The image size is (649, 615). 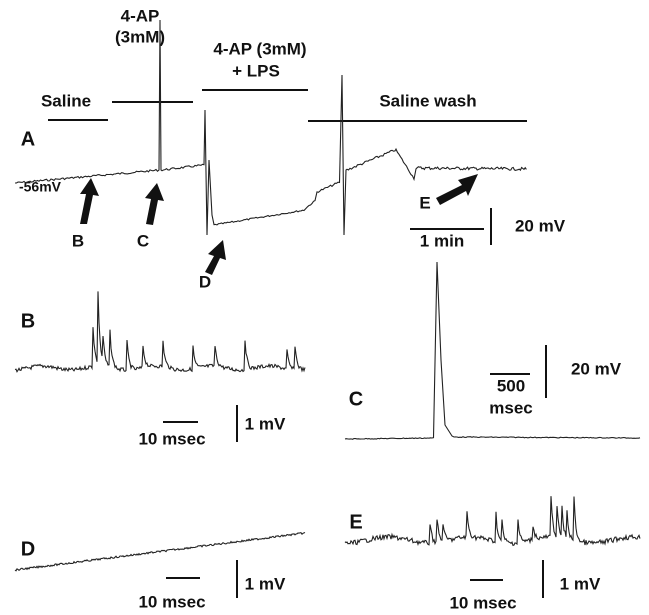 What do you see at coordinates (140, 36) in the screenshot?
I see `label: (3mM)` at bounding box center [140, 36].